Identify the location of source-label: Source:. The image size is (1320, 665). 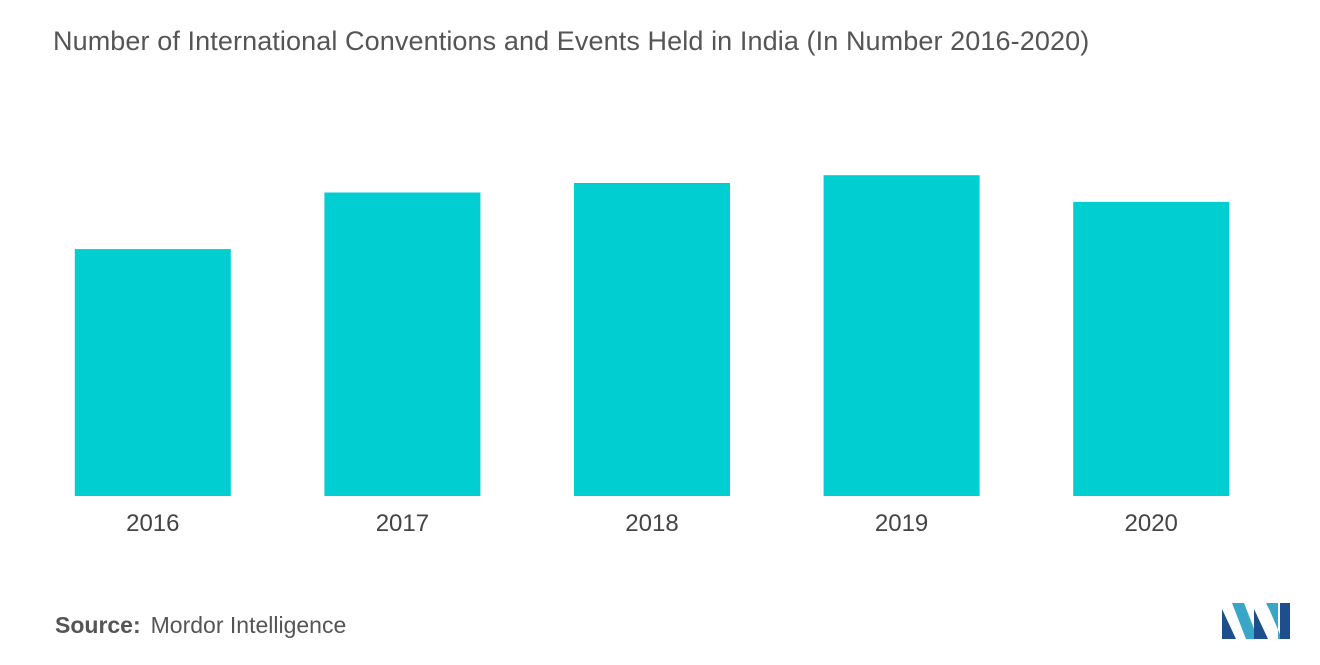
(98, 625).